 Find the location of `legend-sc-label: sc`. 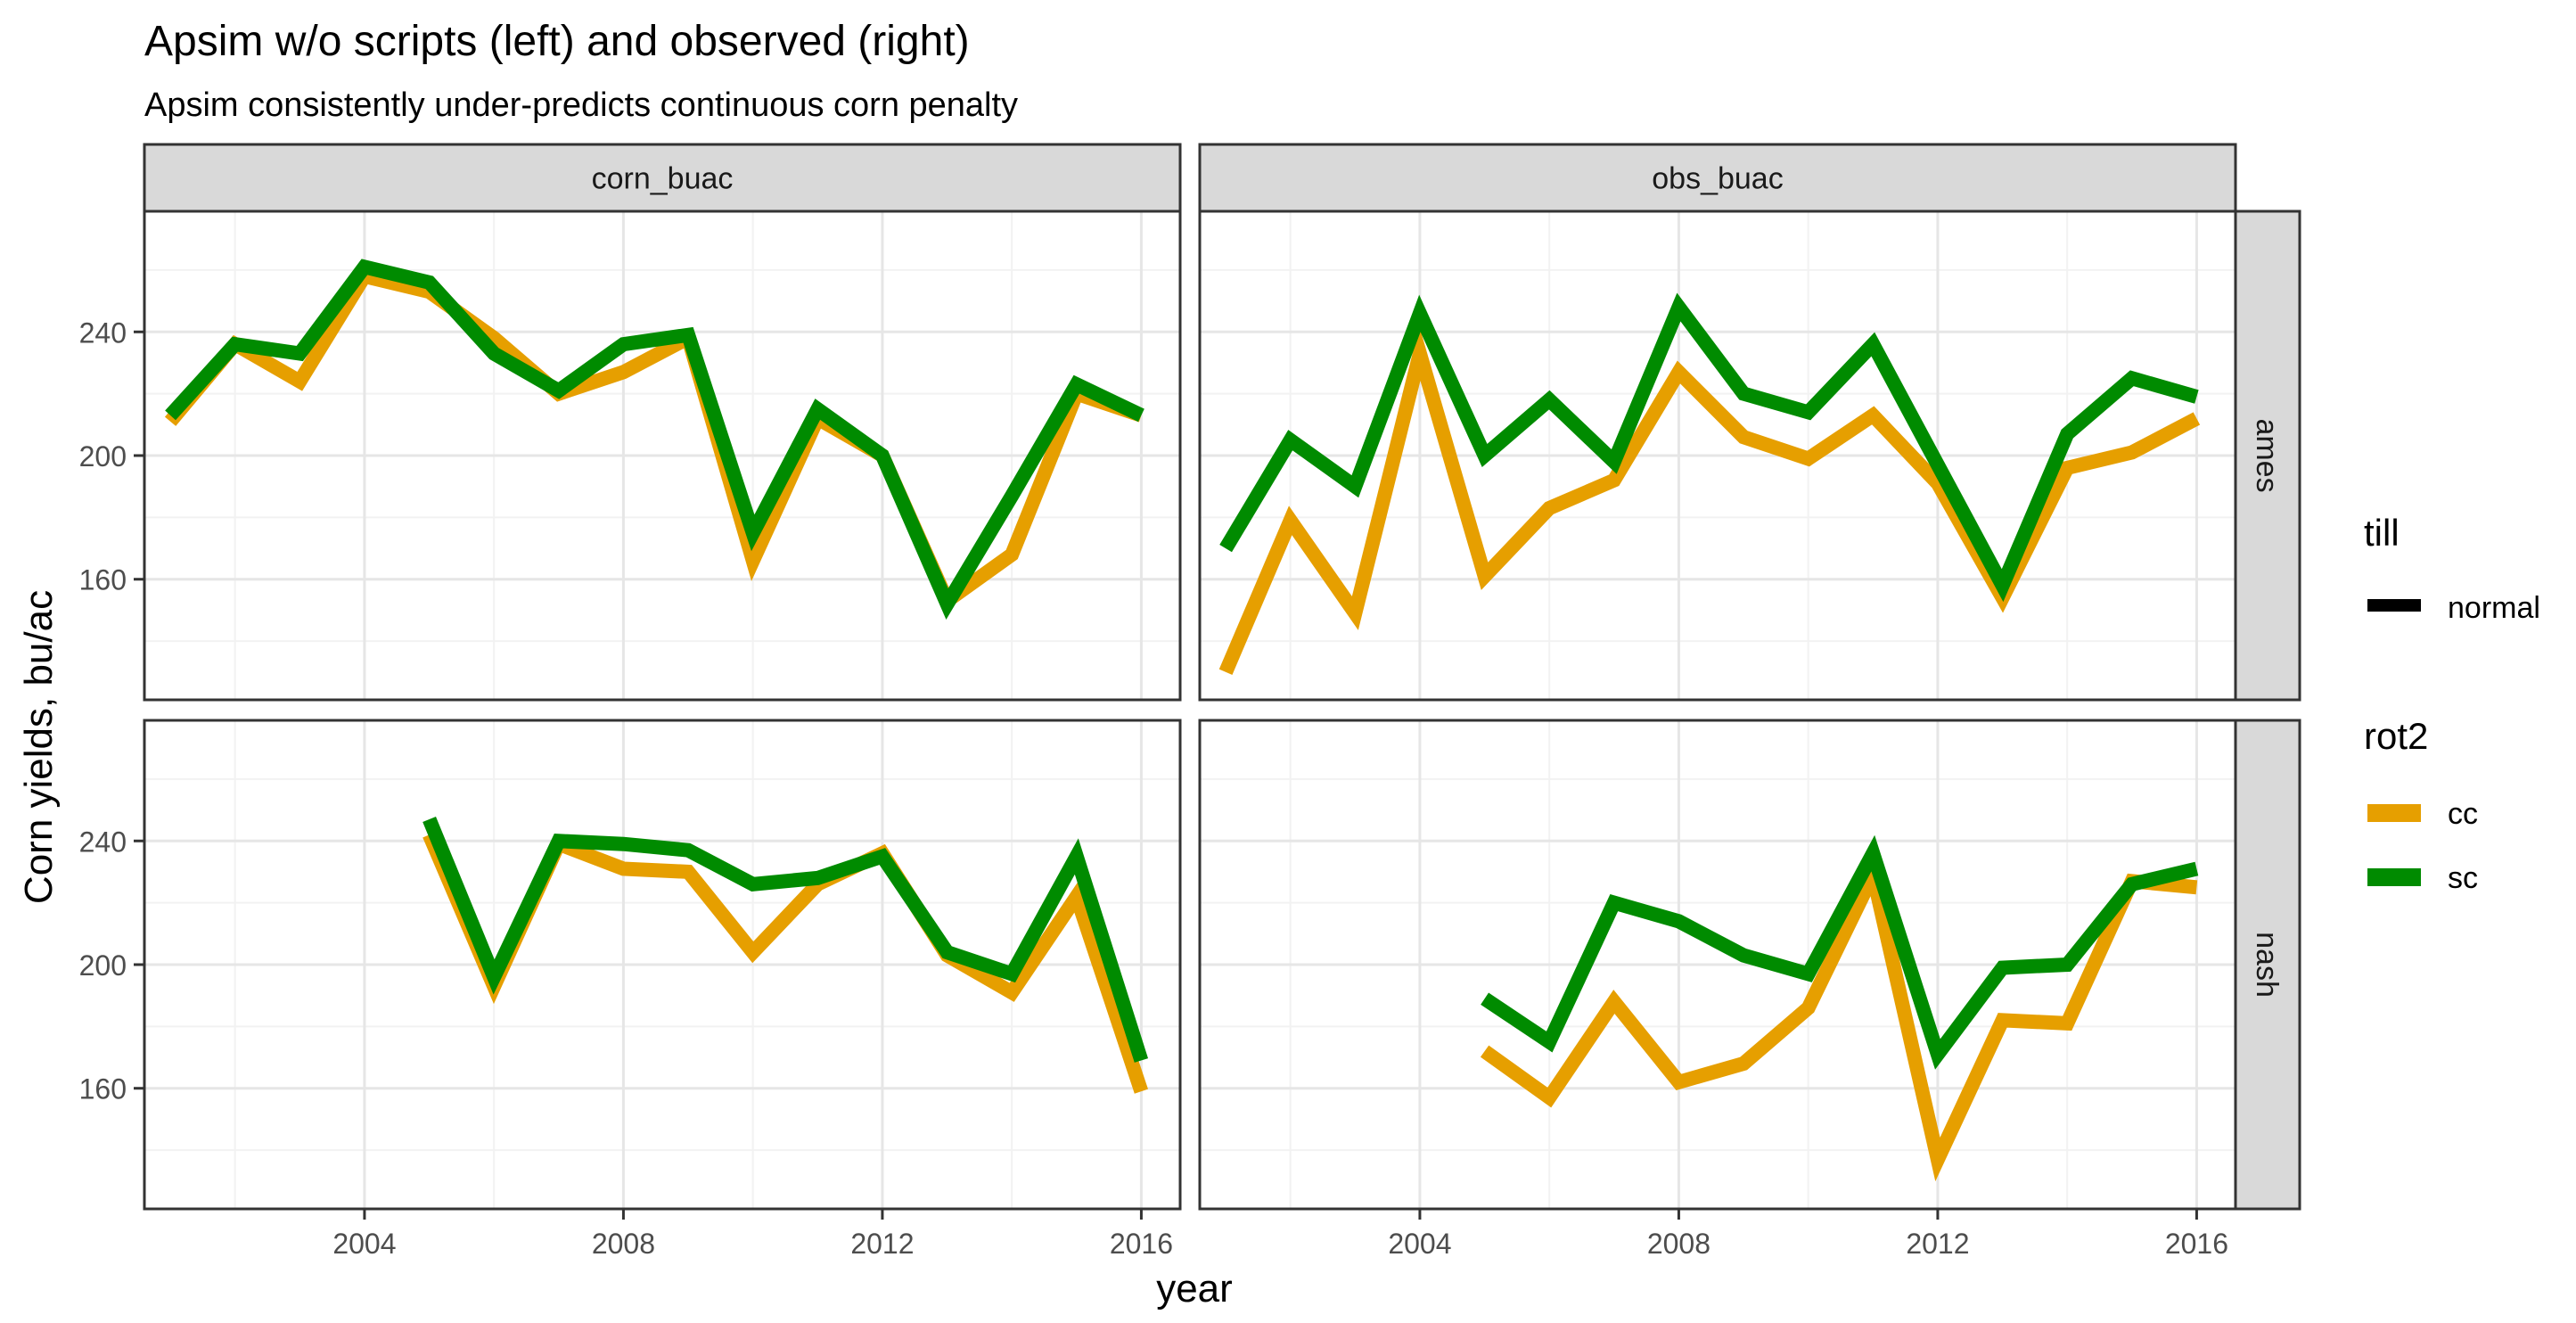

legend-sc-label: sc is located at coordinates (2463, 878).